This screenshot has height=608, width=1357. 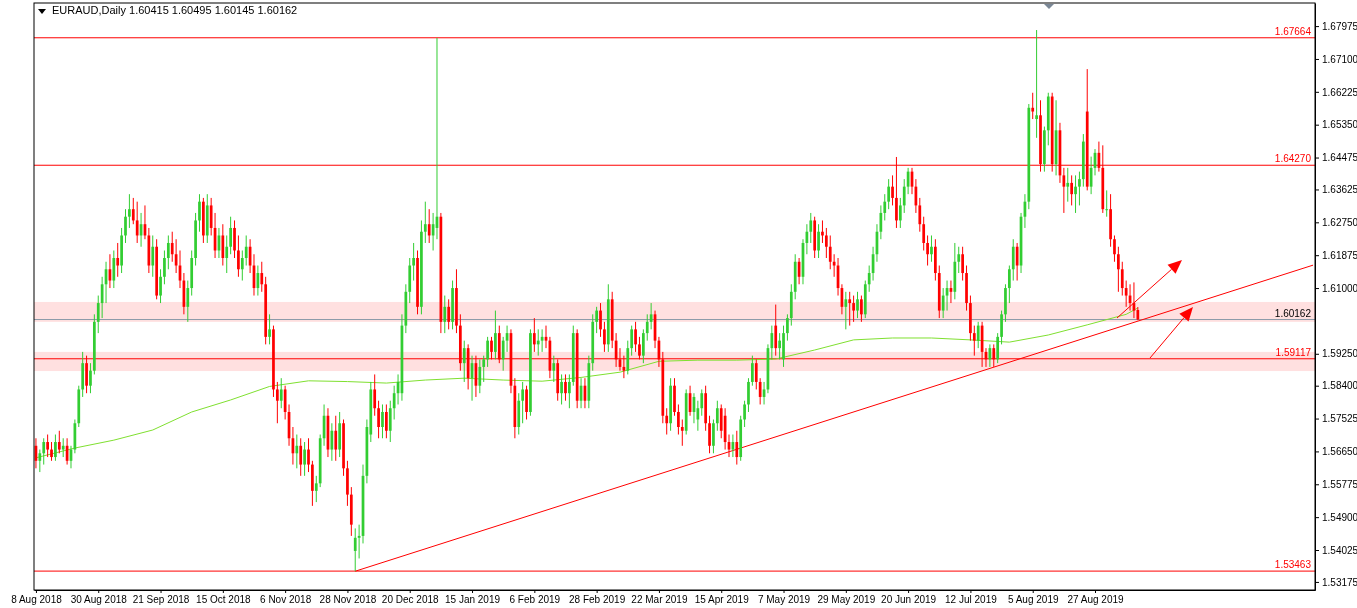 What do you see at coordinates (1339, 125) in the screenshot?
I see `y-tick-label: 1.65350` at bounding box center [1339, 125].